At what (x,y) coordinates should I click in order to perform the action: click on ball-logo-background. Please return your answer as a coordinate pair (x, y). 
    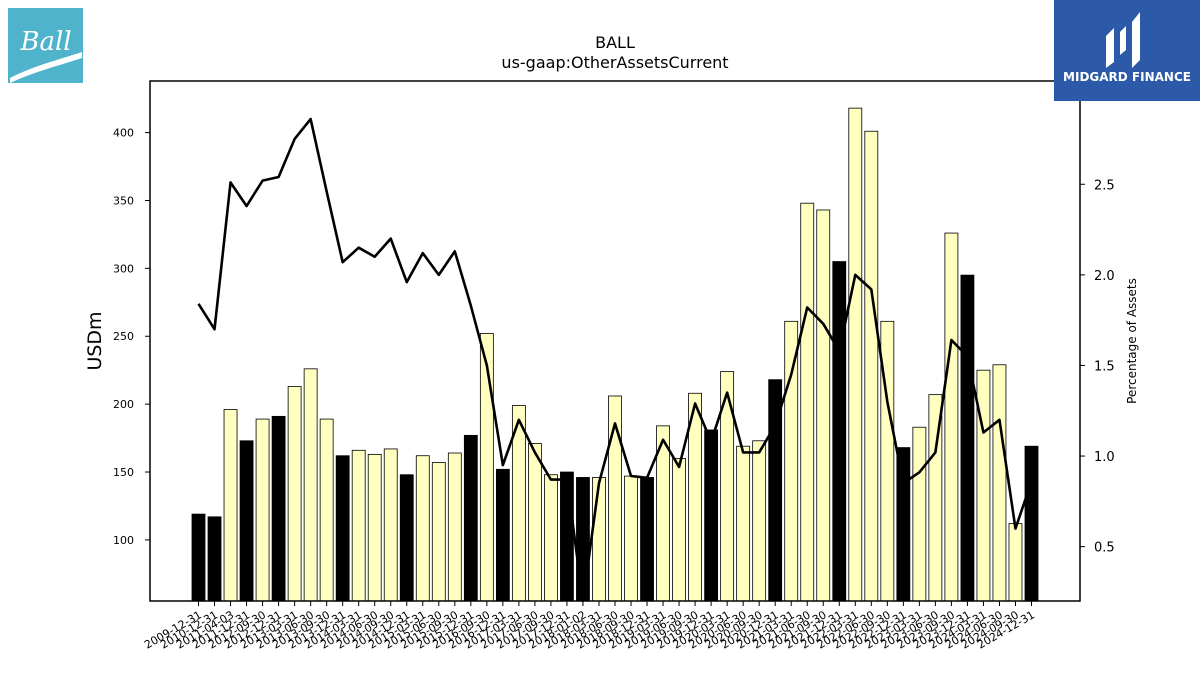
    Looking at the image, I should click on (45, 45).